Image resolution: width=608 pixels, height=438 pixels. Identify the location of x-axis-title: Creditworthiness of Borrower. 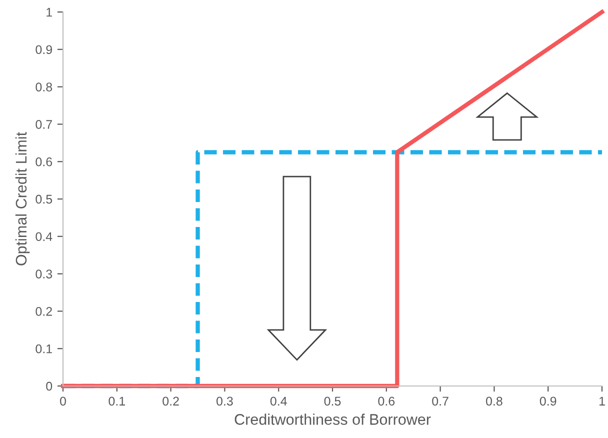
(332, 419).